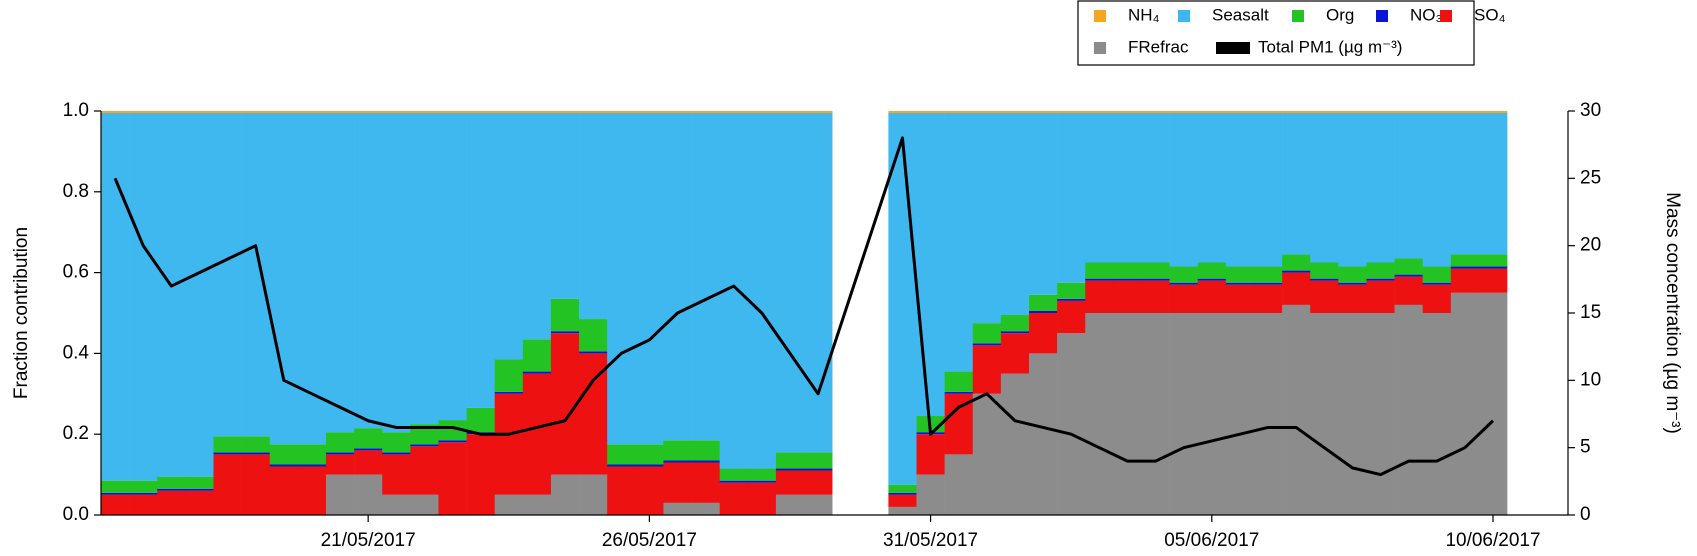 The width and height of the screenshot is (1697, 556). I want to click on legend-label: NH₄, so click(1144, 14).